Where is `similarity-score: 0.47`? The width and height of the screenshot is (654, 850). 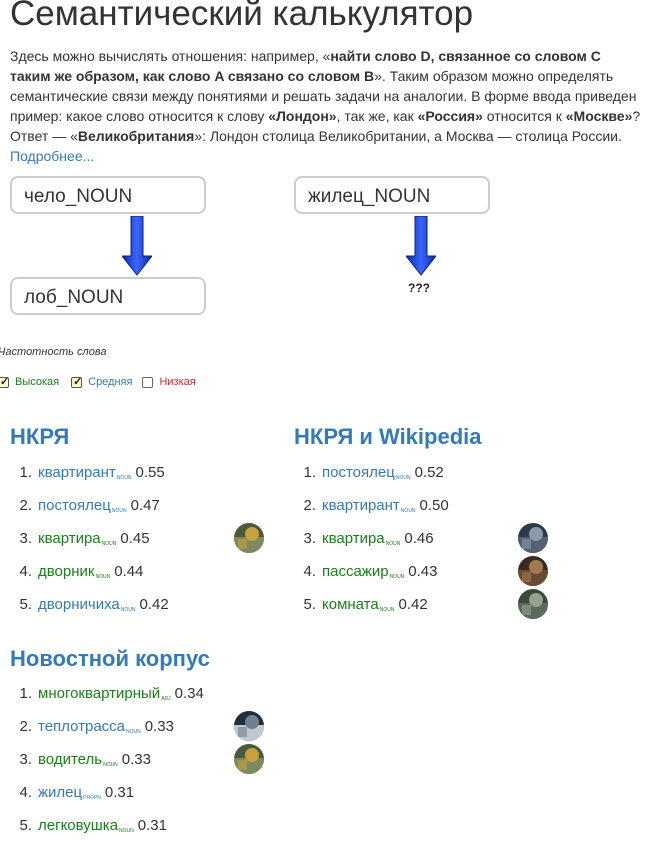 similarity-score: 0.47 is located at coordinates (145, 505).